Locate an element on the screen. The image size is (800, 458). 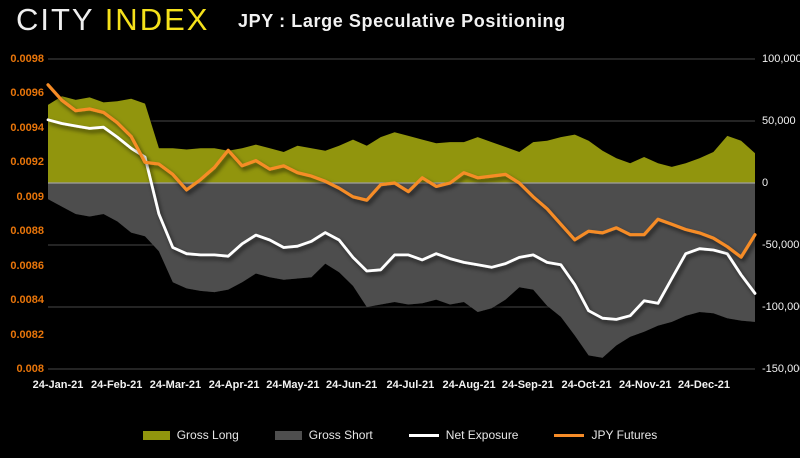
logo-index-text: INDEX is located at coordinates (157, 19).